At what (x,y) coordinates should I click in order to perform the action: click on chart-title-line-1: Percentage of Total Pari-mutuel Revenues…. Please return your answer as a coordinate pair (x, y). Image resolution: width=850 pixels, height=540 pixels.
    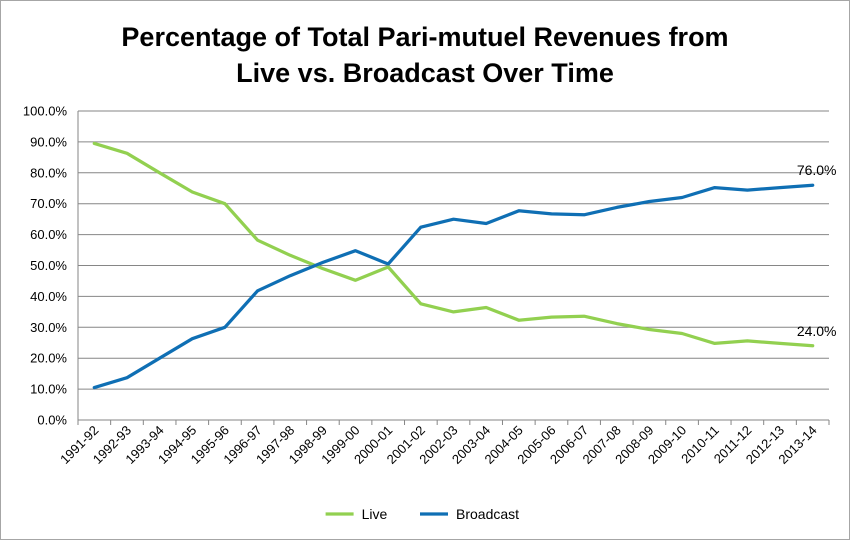
    Looking at the image, I should click on (425, 37).